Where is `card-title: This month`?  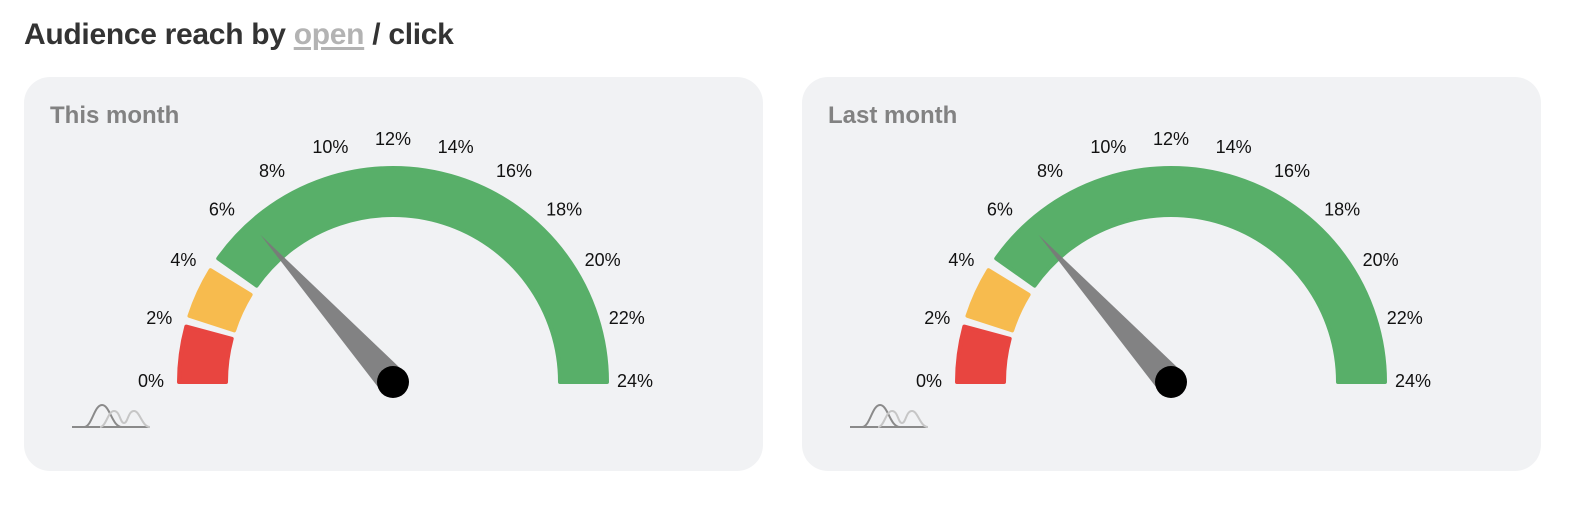 card-title: This month is located at coordinates (115, 115).